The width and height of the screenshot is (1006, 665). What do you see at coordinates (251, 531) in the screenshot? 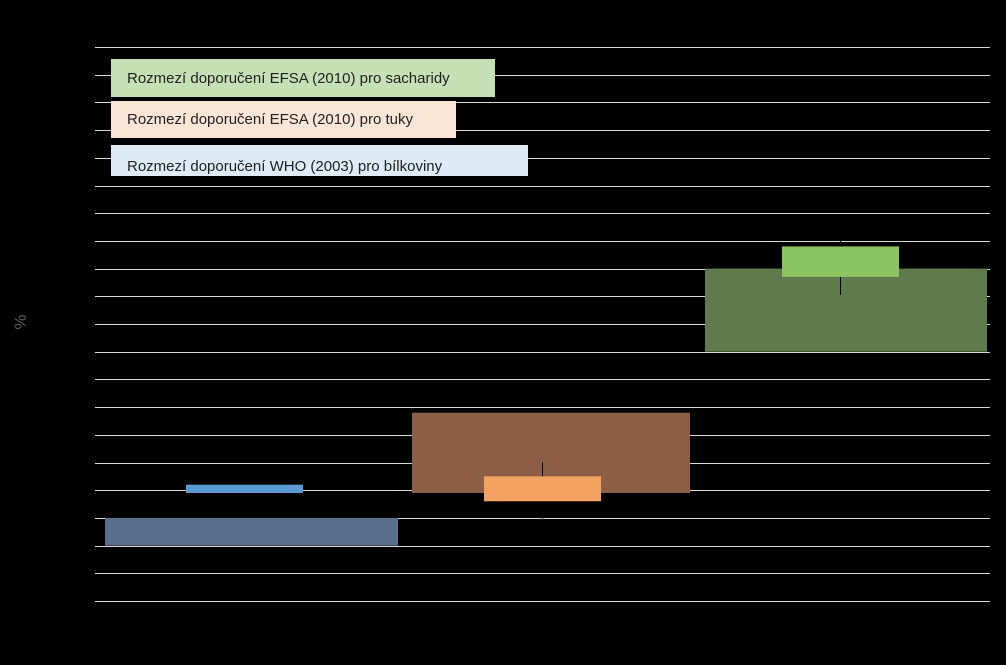
I see `range-bar-protein` at bounding box center [251, 531].